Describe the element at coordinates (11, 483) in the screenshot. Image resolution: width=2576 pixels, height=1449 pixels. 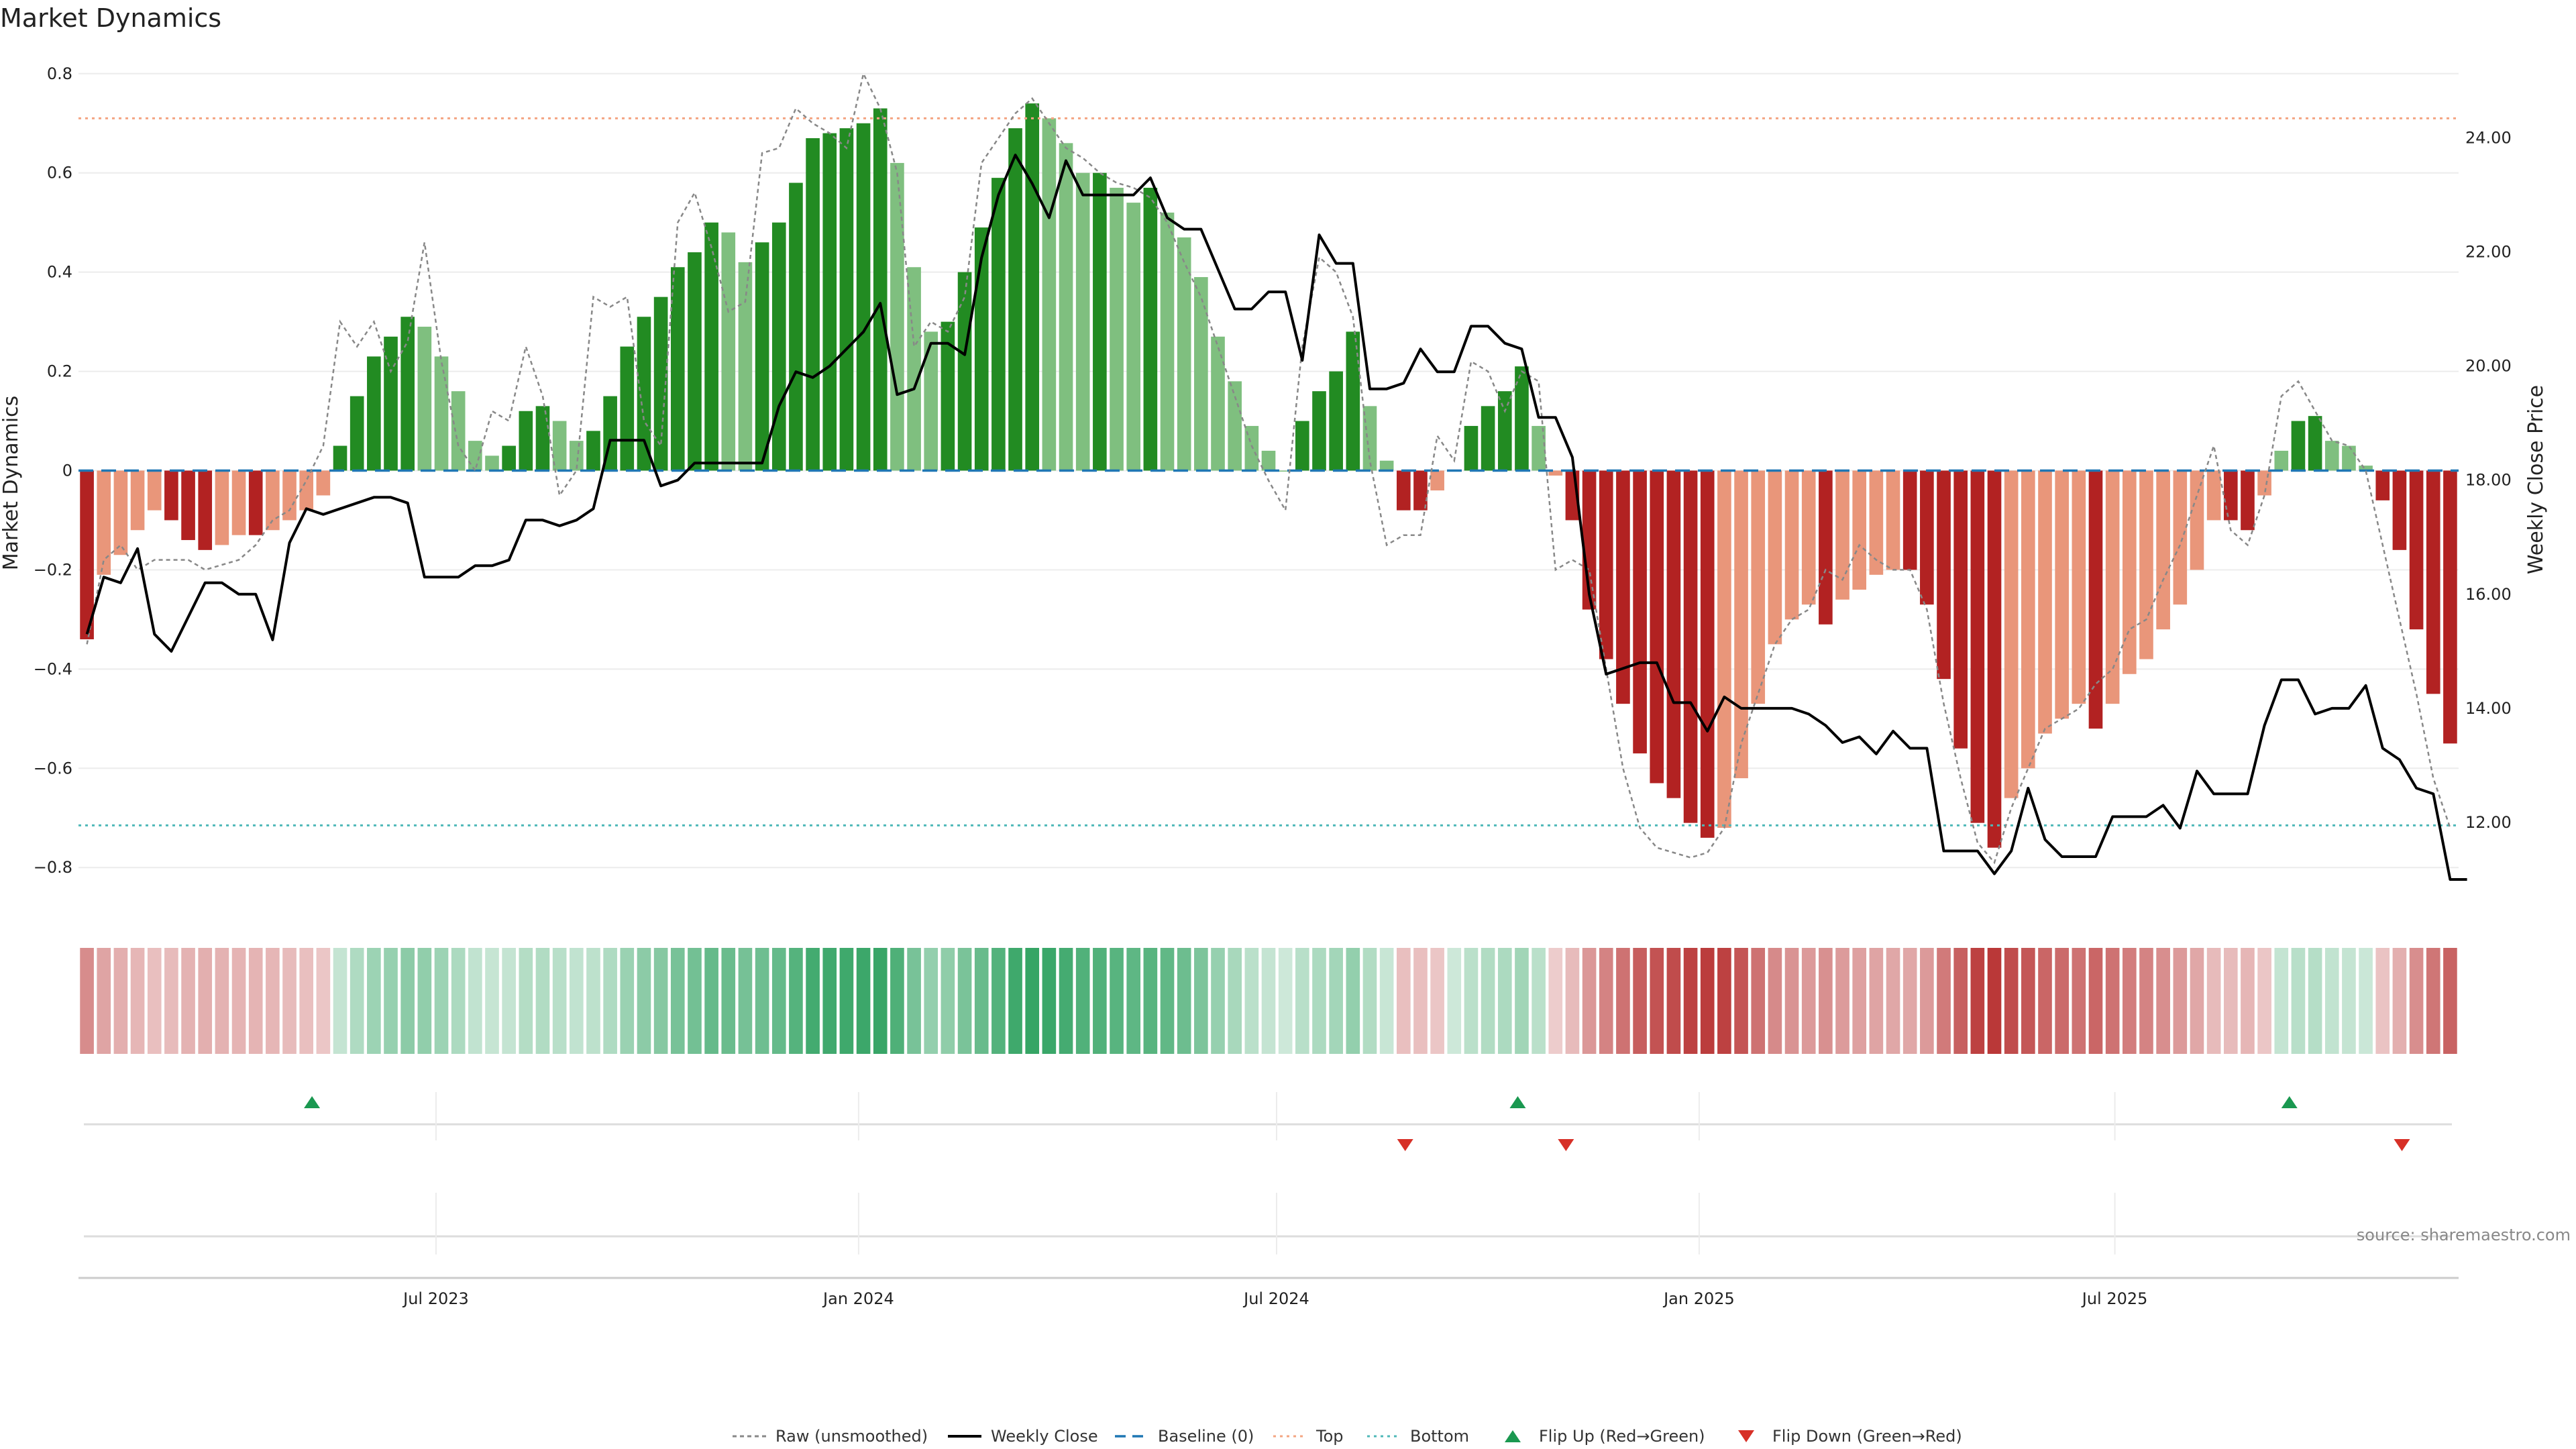
I see `y-axis-label-left: Market Dynamics` at that location.